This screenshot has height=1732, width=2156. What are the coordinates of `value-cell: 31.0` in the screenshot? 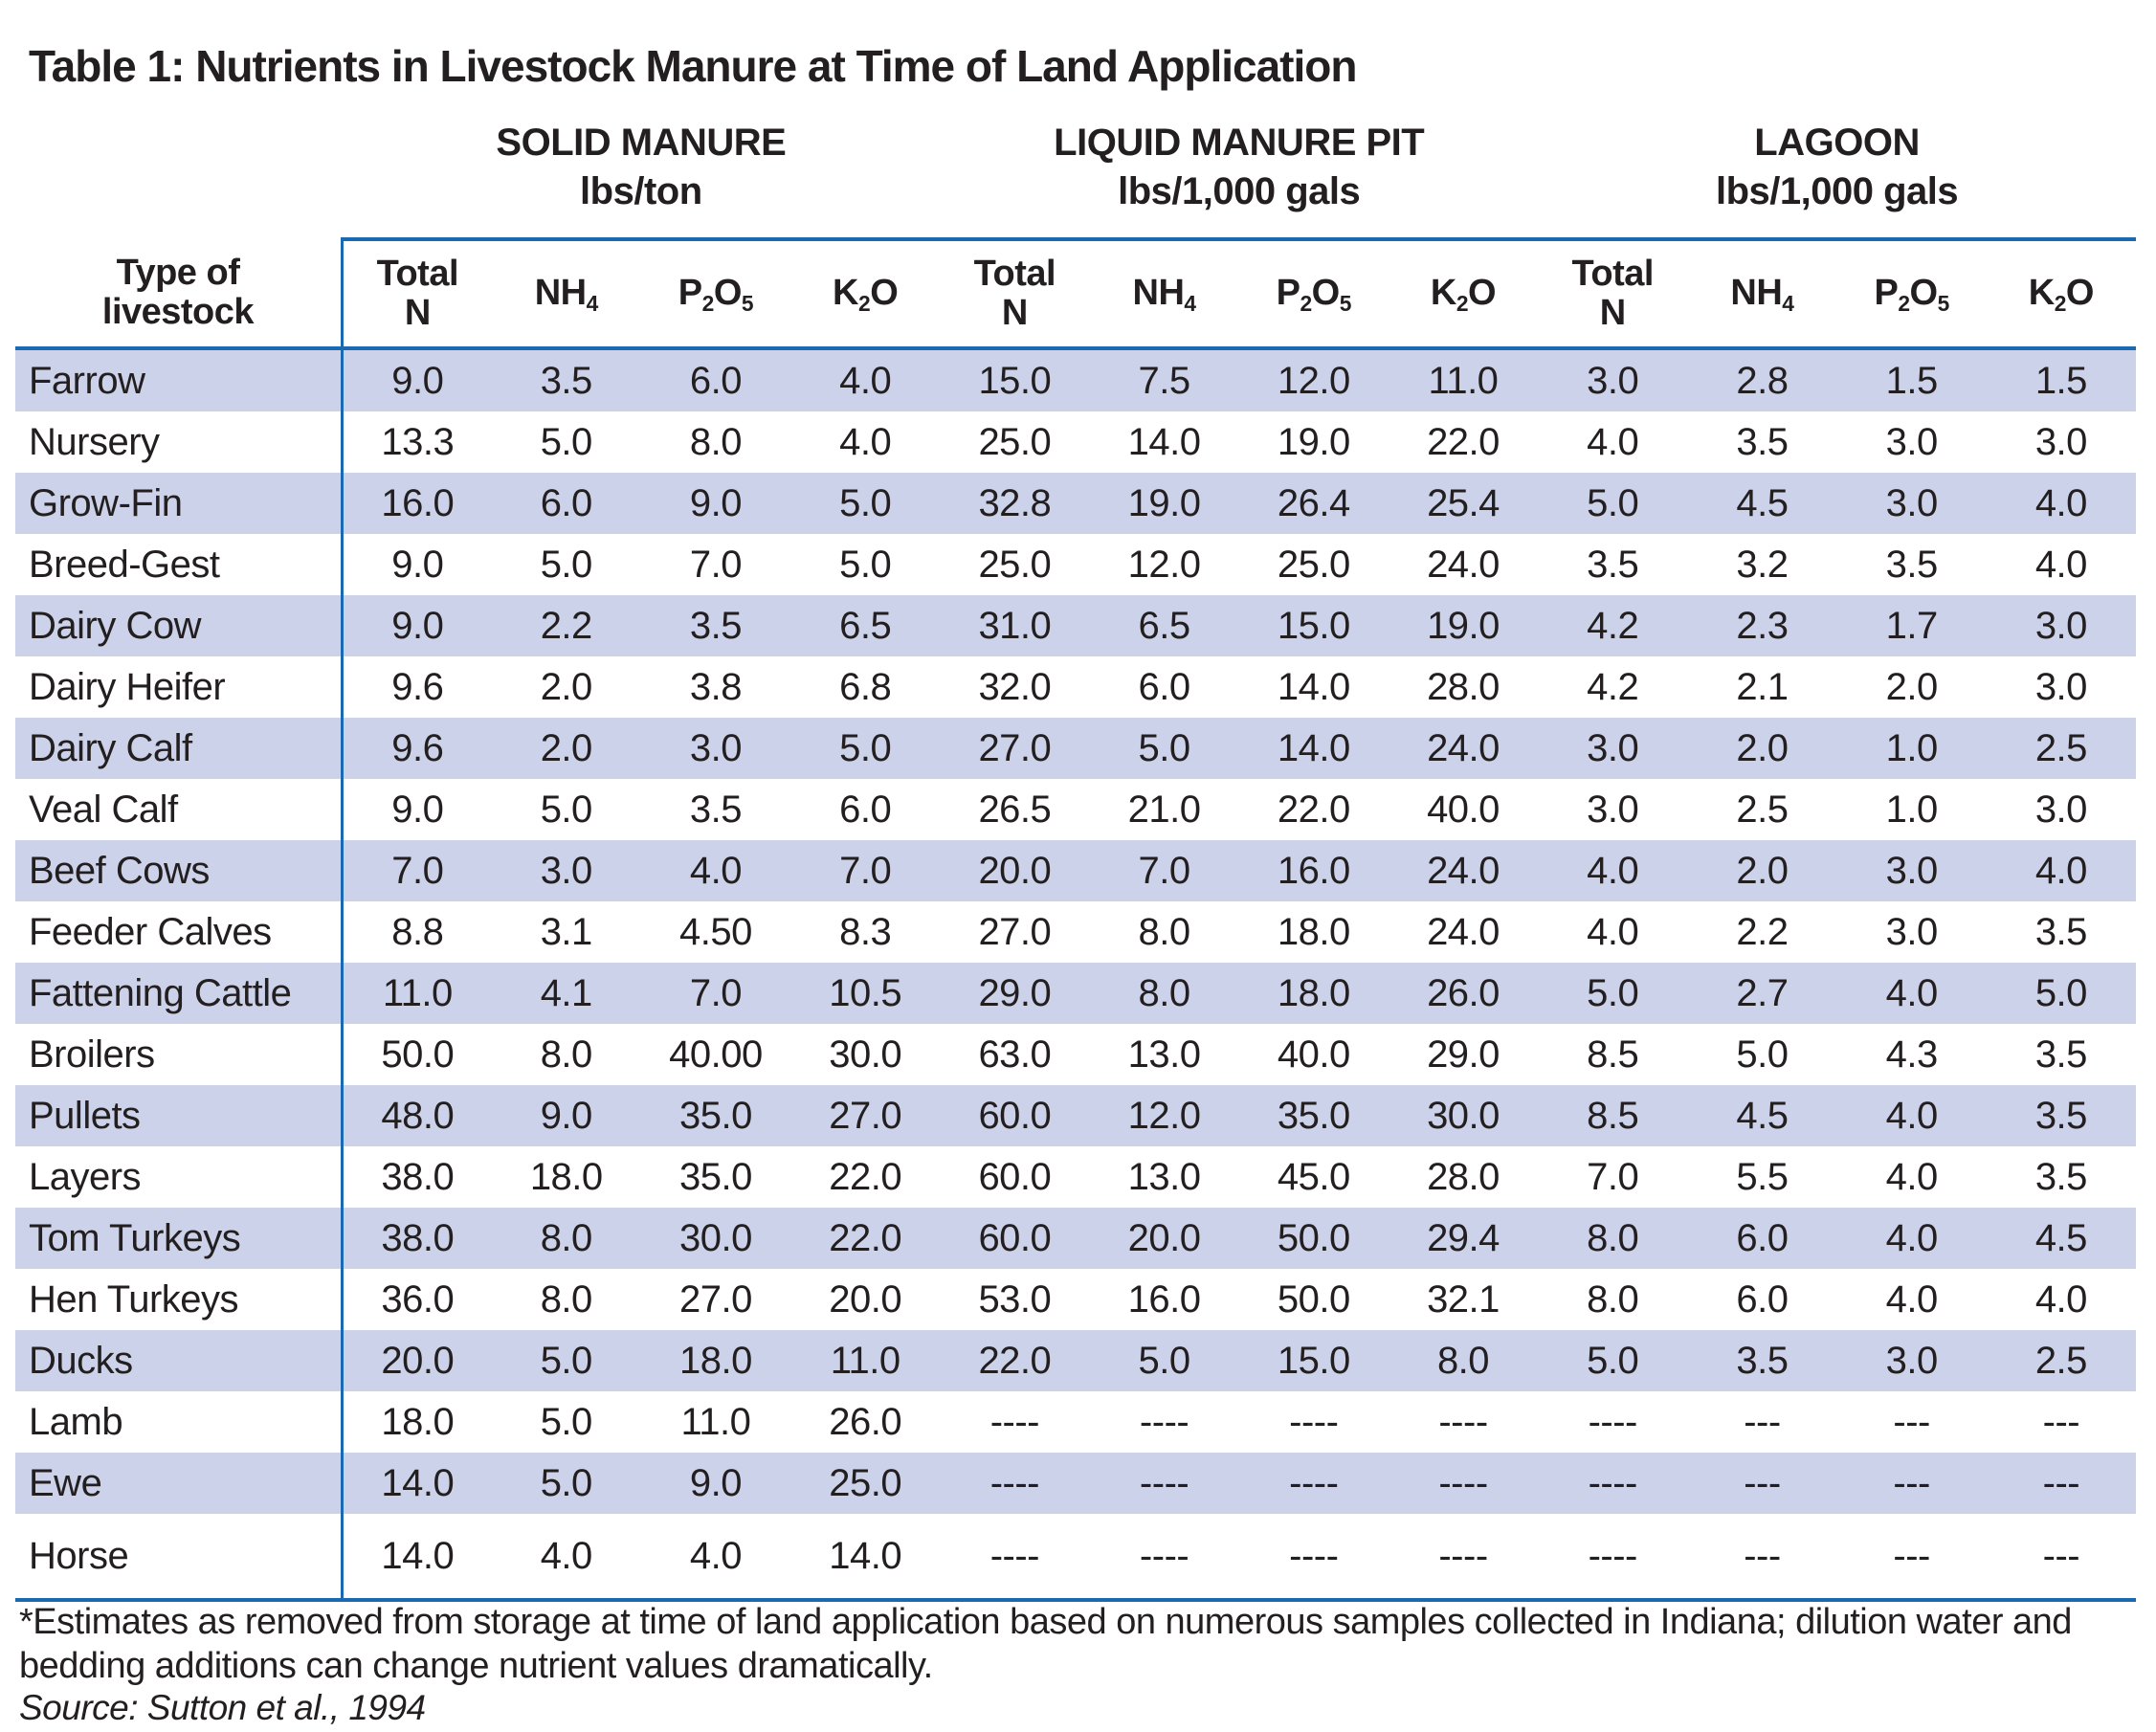 It's located at (1015, 626).